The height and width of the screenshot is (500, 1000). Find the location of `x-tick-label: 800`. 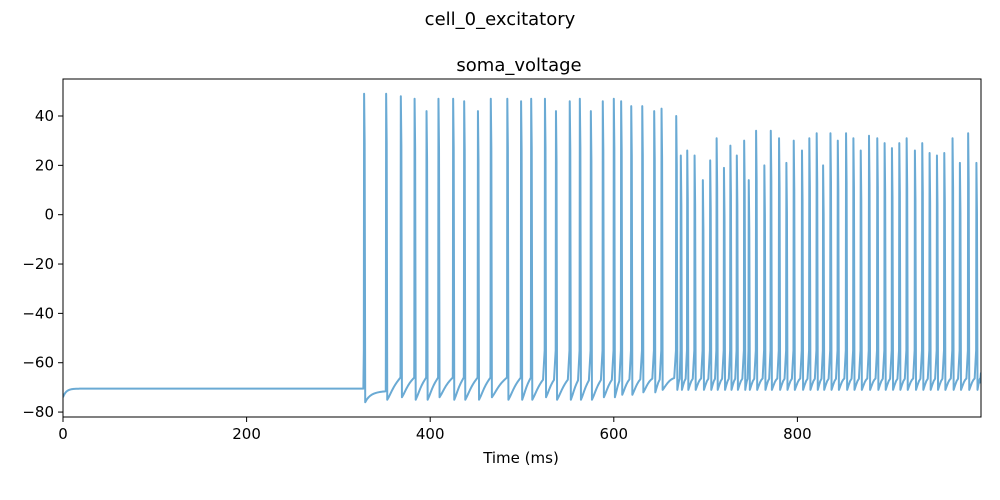

x-tick-label: 800 is located at coordinates (797, 434).